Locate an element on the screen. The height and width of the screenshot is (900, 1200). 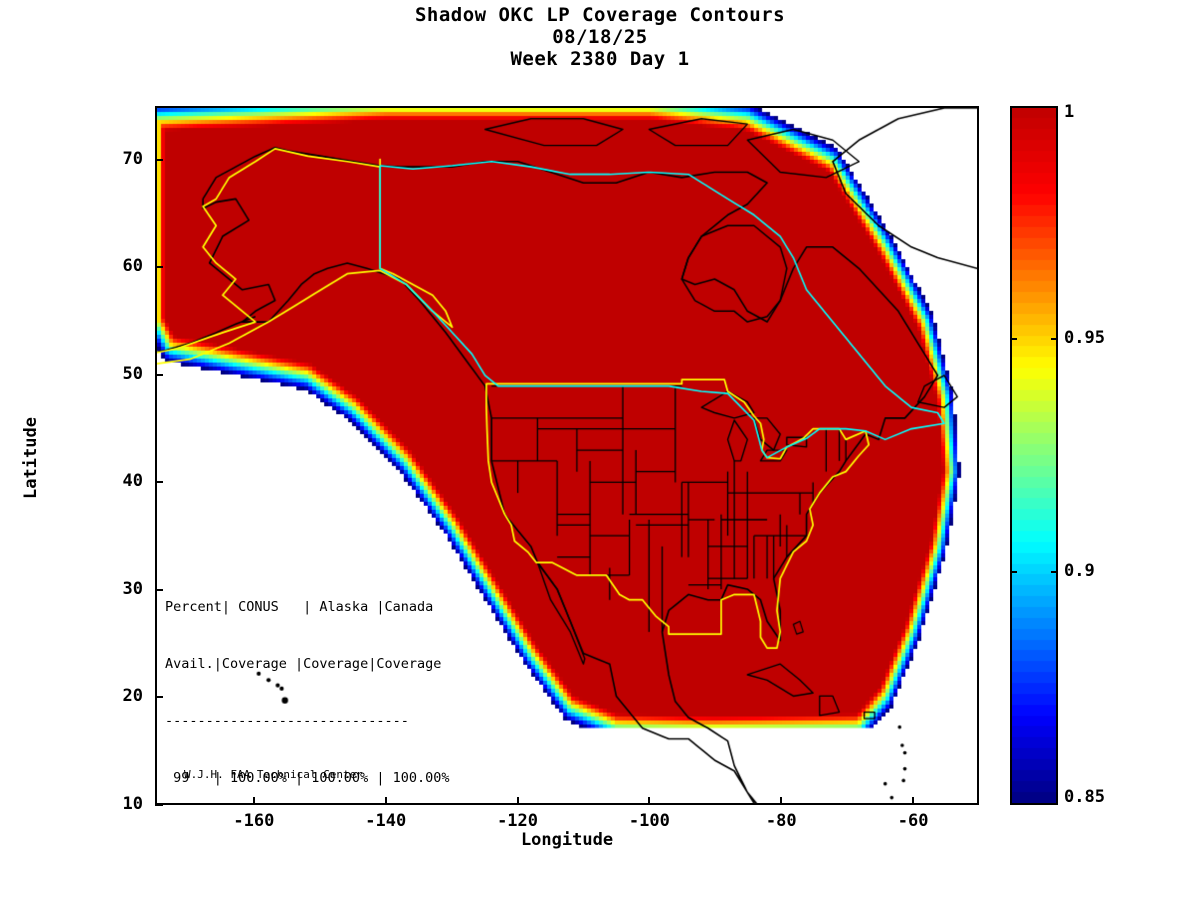
y-axis-title: Latitude is located at coordinates (31, 458).